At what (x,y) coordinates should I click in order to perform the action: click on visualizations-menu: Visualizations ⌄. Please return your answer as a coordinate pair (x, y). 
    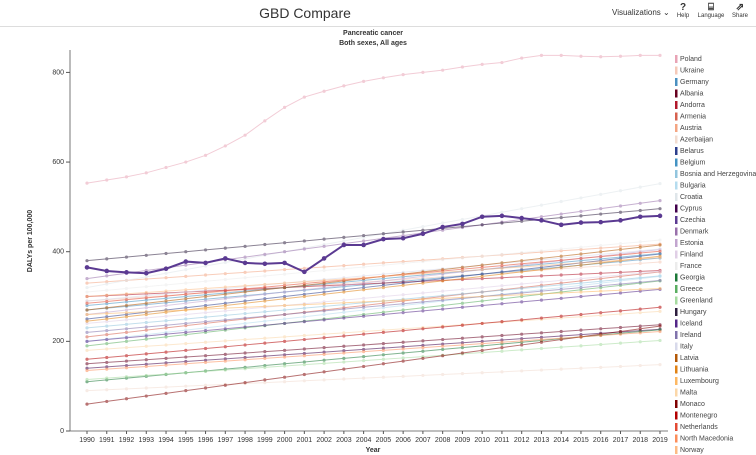
    Looking at the image, I should click on (641, 12).